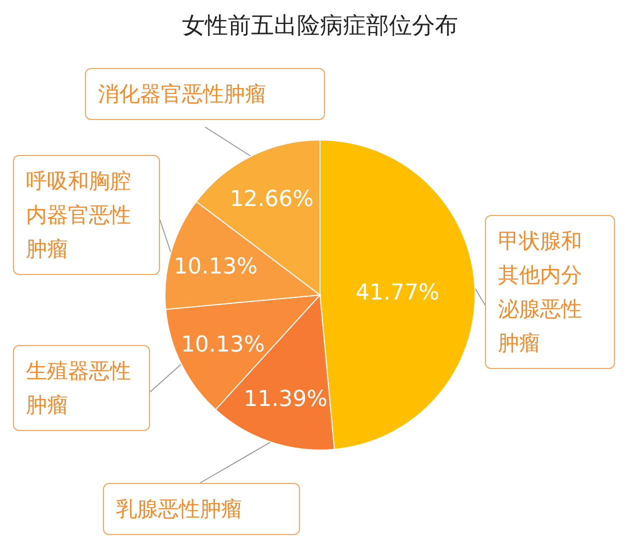  What do you see at coordinates (201, 509) in the screenshot?
I see `slice-label: 乳腺恶性肿瘤` at bounding box center [201, 509].